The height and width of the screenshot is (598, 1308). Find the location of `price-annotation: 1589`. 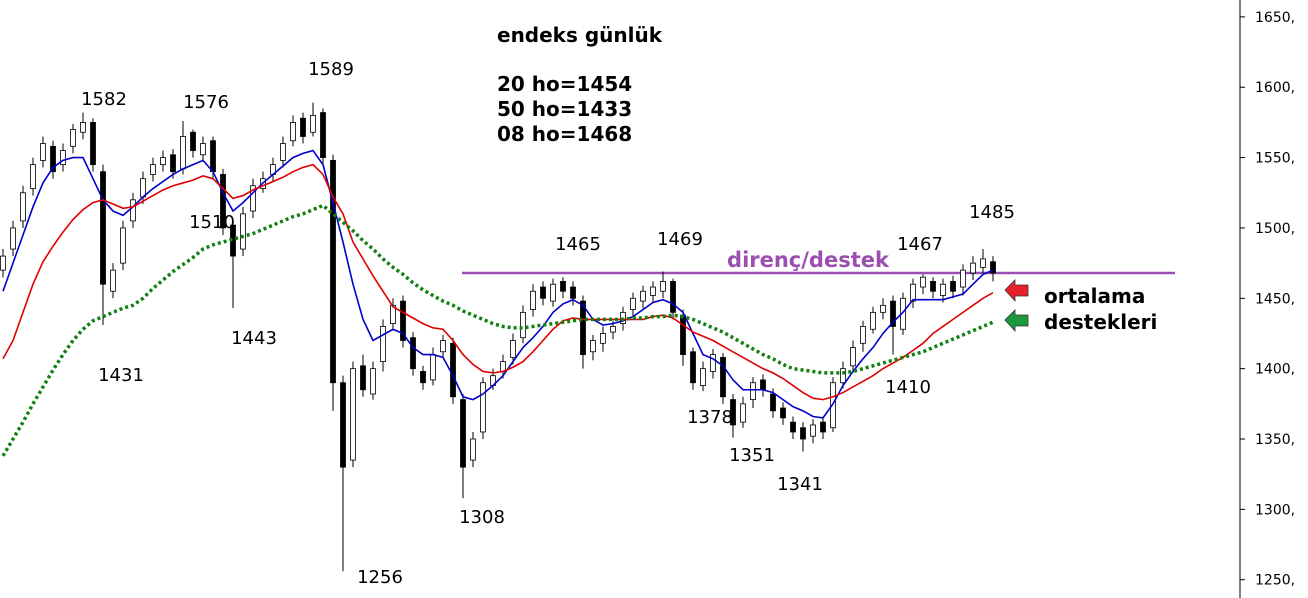

price-annotation: 1589 is located at coordinates (331, 69).